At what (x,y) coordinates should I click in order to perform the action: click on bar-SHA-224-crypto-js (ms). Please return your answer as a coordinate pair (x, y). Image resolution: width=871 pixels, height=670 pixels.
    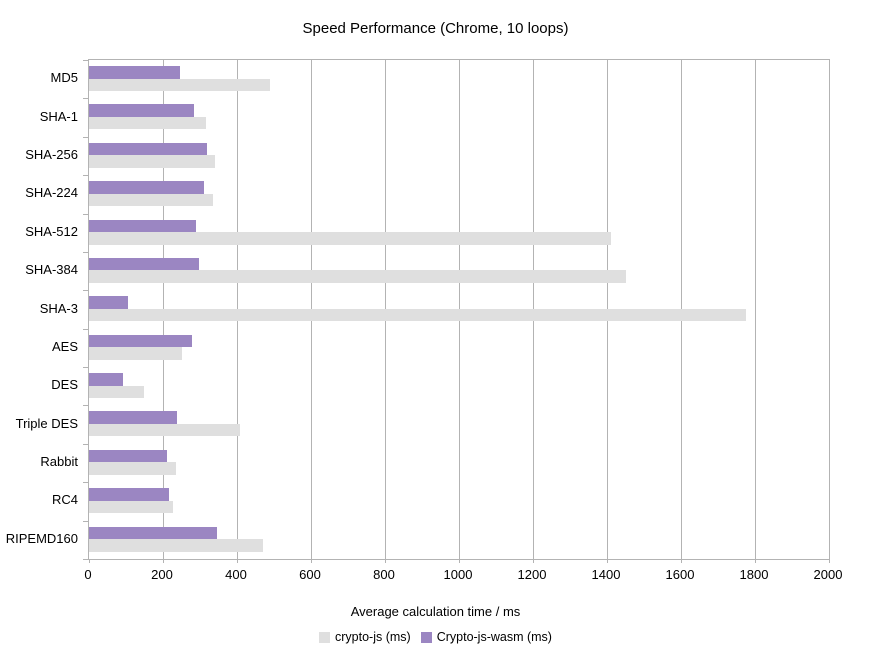
    Looking at the image, I should click on (151, 200).